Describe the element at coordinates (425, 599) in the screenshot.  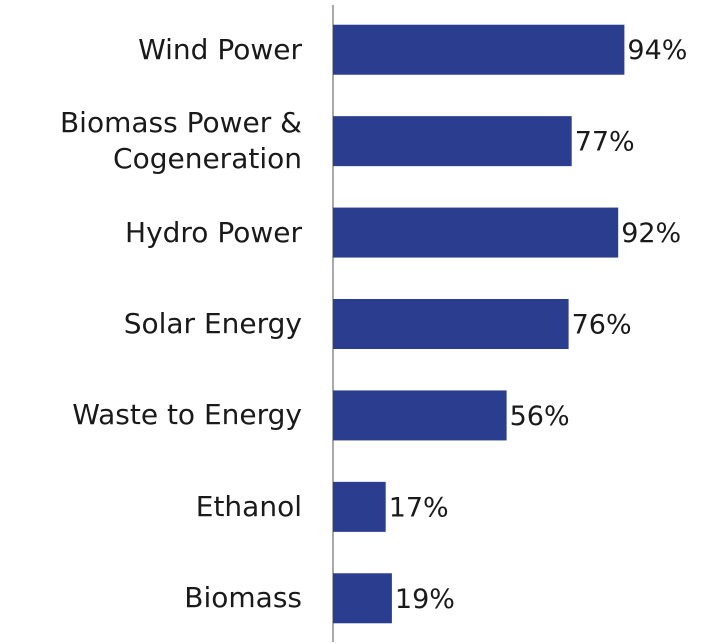
I see `value-label: 19%` at that location.